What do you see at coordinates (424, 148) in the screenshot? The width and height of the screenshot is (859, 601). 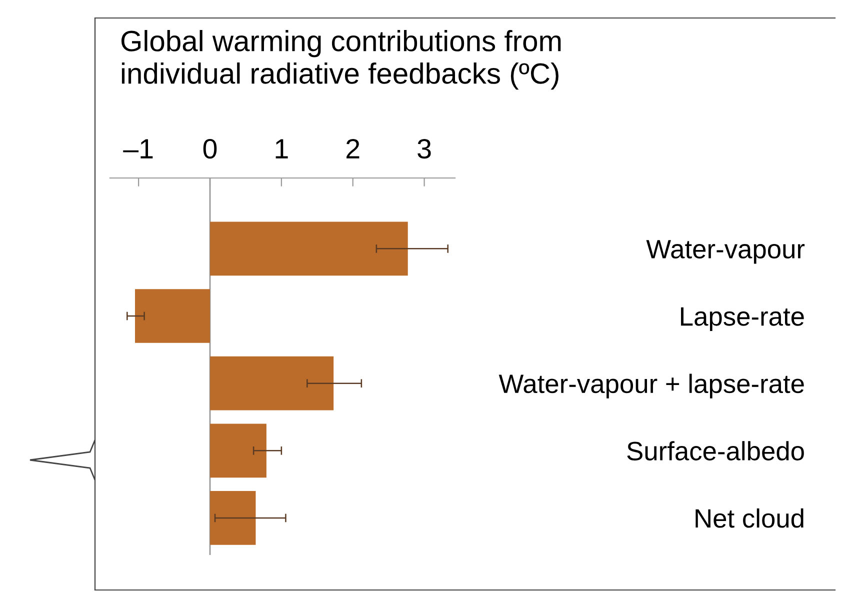 I see `x-tick-label: 3` at bounding box center [424, 148].